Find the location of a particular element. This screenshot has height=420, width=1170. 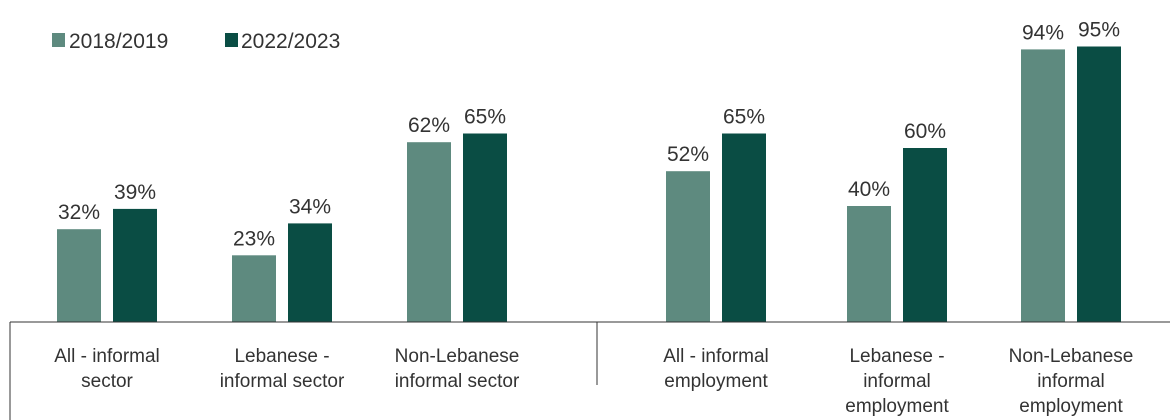

category-label-1-line-0: Lebanese - is located at coordinates (281, 356).